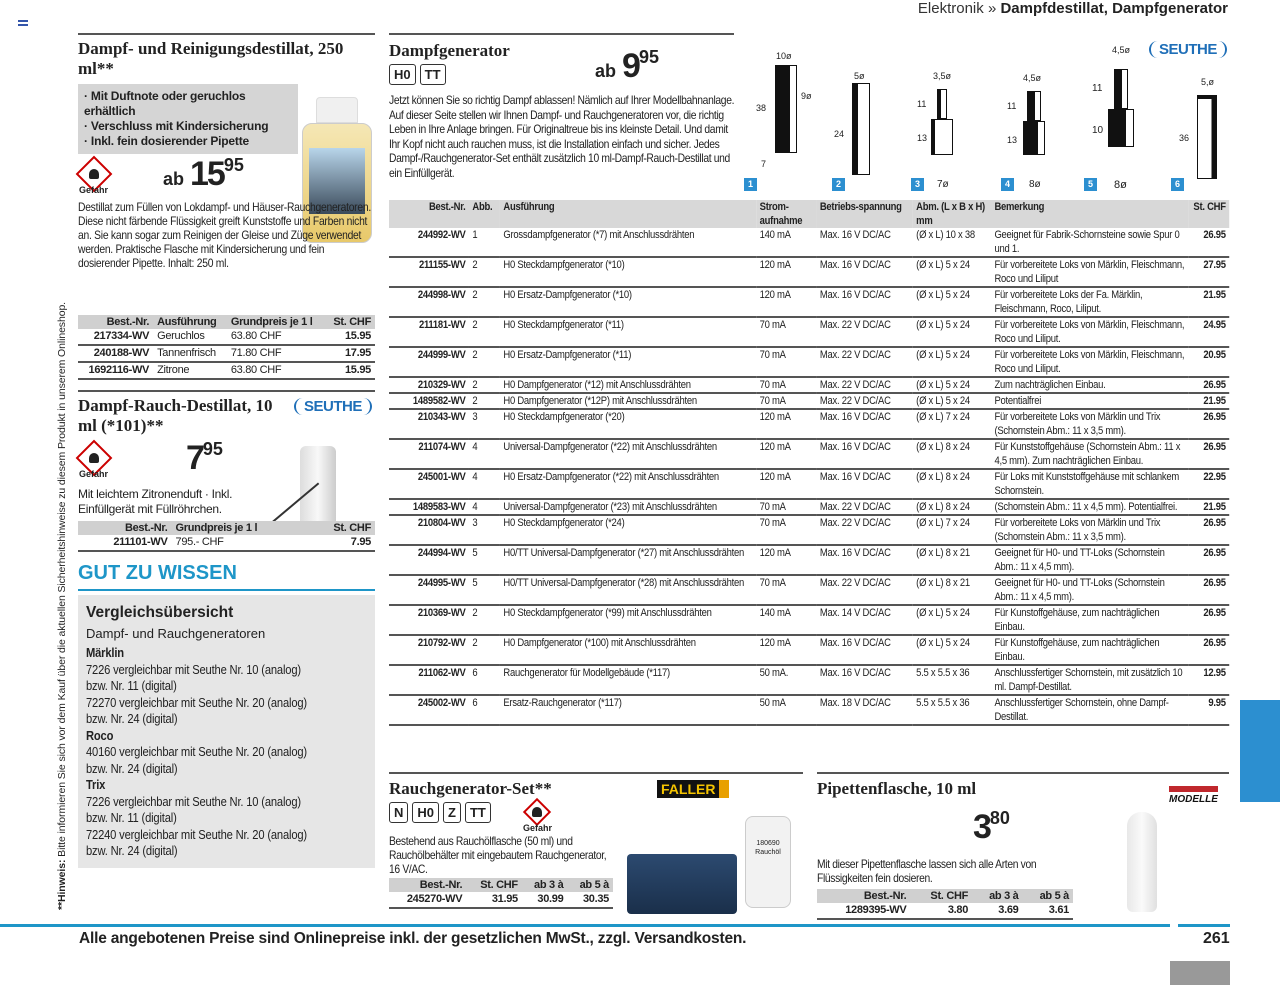 This screenshot has height=985, width=1280. What do you see at coordinates (544, 900) in the screenshot?
I see `price-ab-3: 30.99` at bounding box center [544, 900].